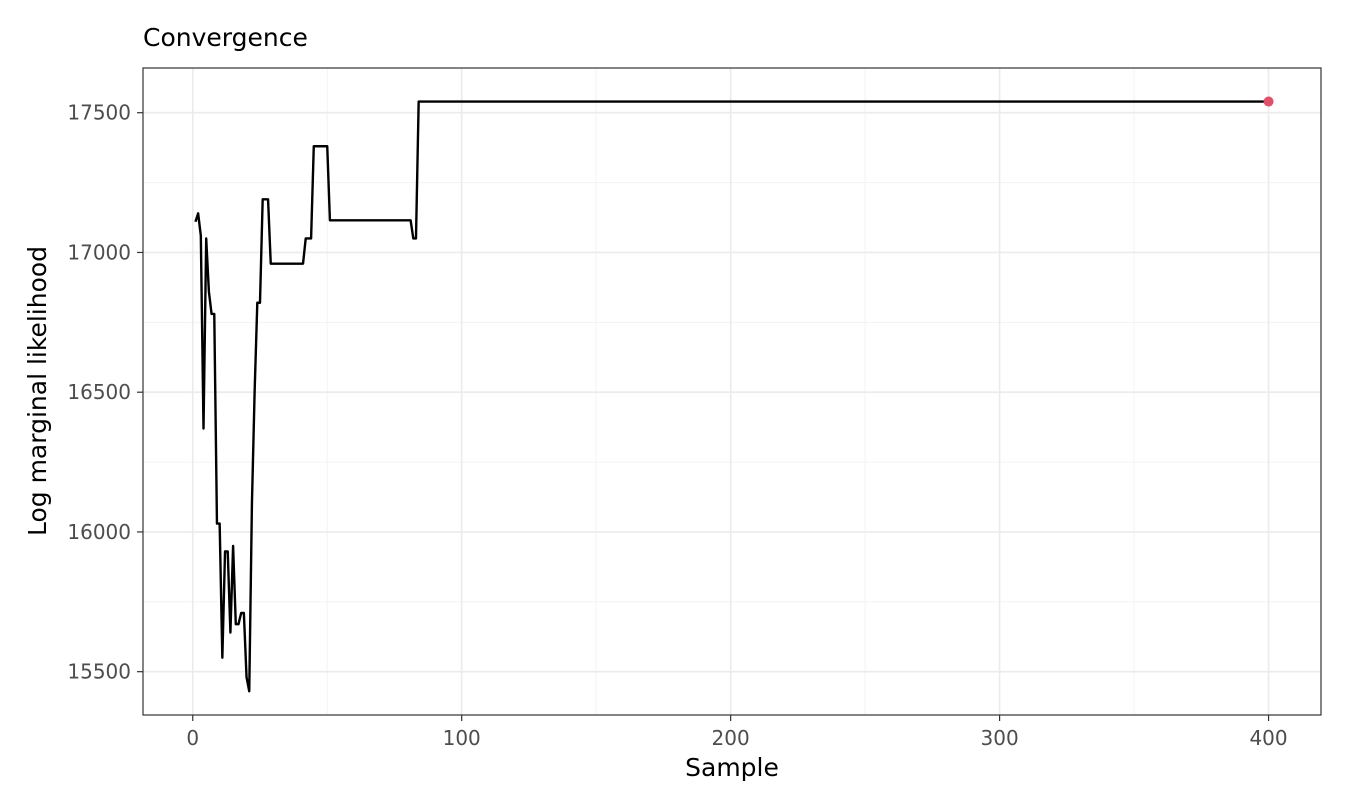 This screenshot has width=1350, height=810. What do you see at coordinates (1268, 738) in the screenshot?
I see `x-tick-label: 400` at bounding box center [1268, 738].